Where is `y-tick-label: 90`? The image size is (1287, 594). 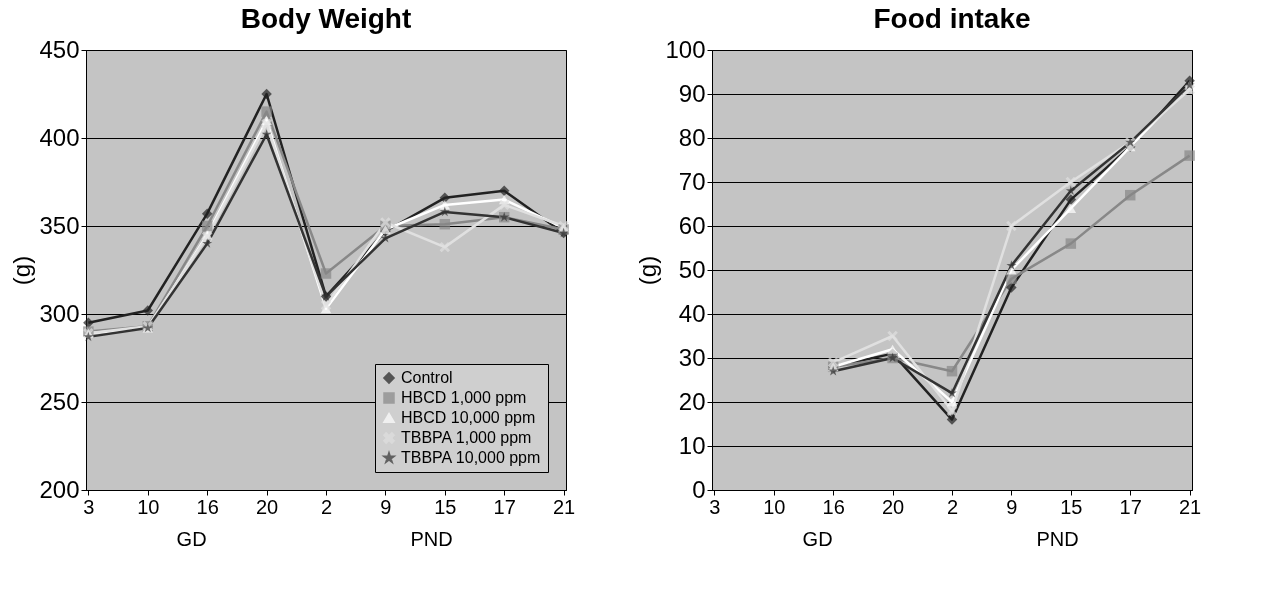
y-tick-label: 90 is located at coordinates (692, 93).